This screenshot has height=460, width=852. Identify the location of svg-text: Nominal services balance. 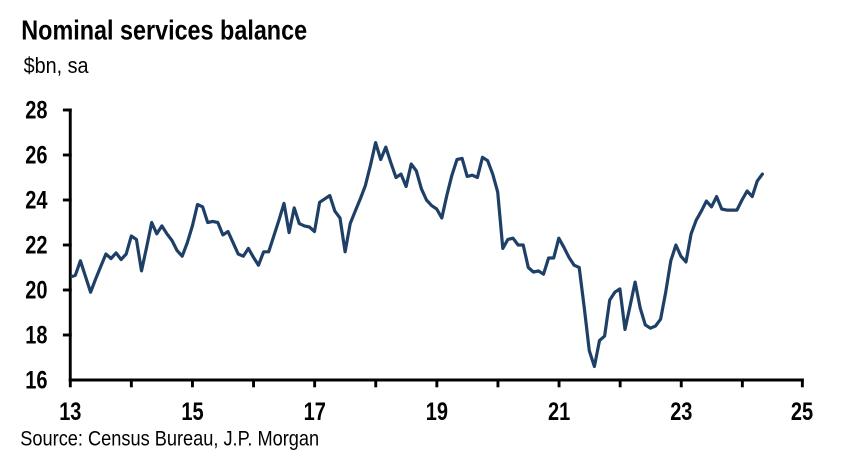
(164, 31).